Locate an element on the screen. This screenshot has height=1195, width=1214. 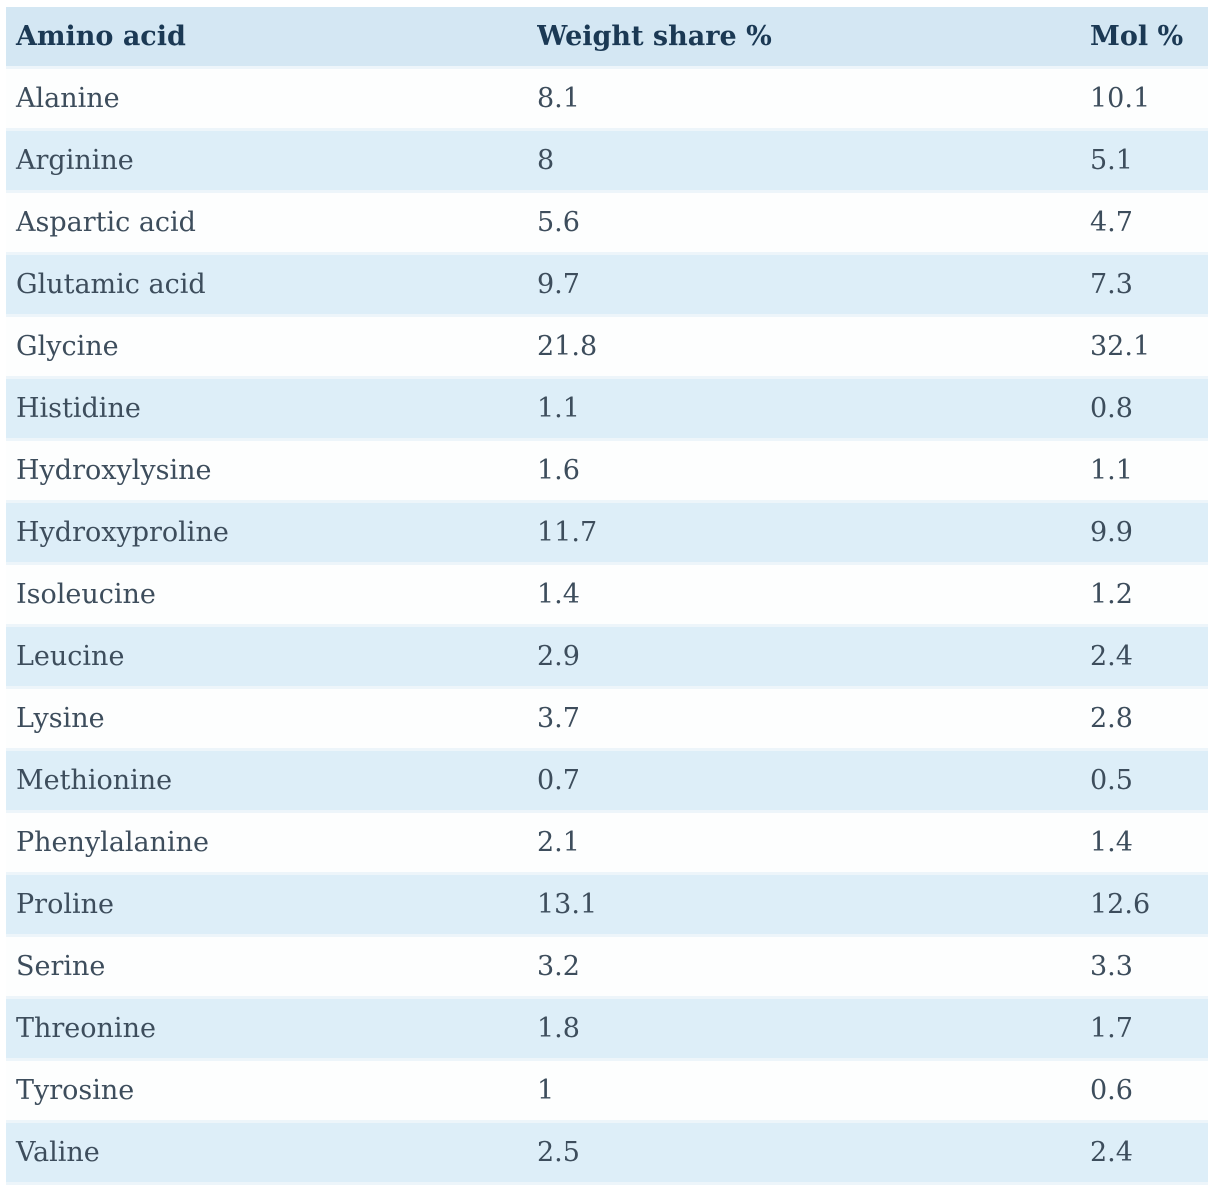
table-row: Histidine 1.1 0.8 is located at coordinates (607, 410).